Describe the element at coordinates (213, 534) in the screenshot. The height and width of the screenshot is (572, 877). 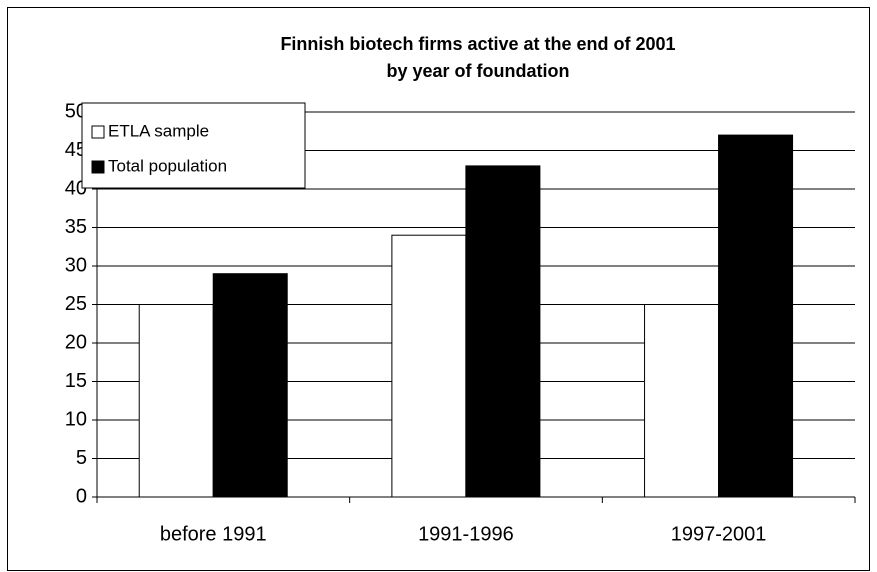
I see `x-tick-label: before 1991` at that location.